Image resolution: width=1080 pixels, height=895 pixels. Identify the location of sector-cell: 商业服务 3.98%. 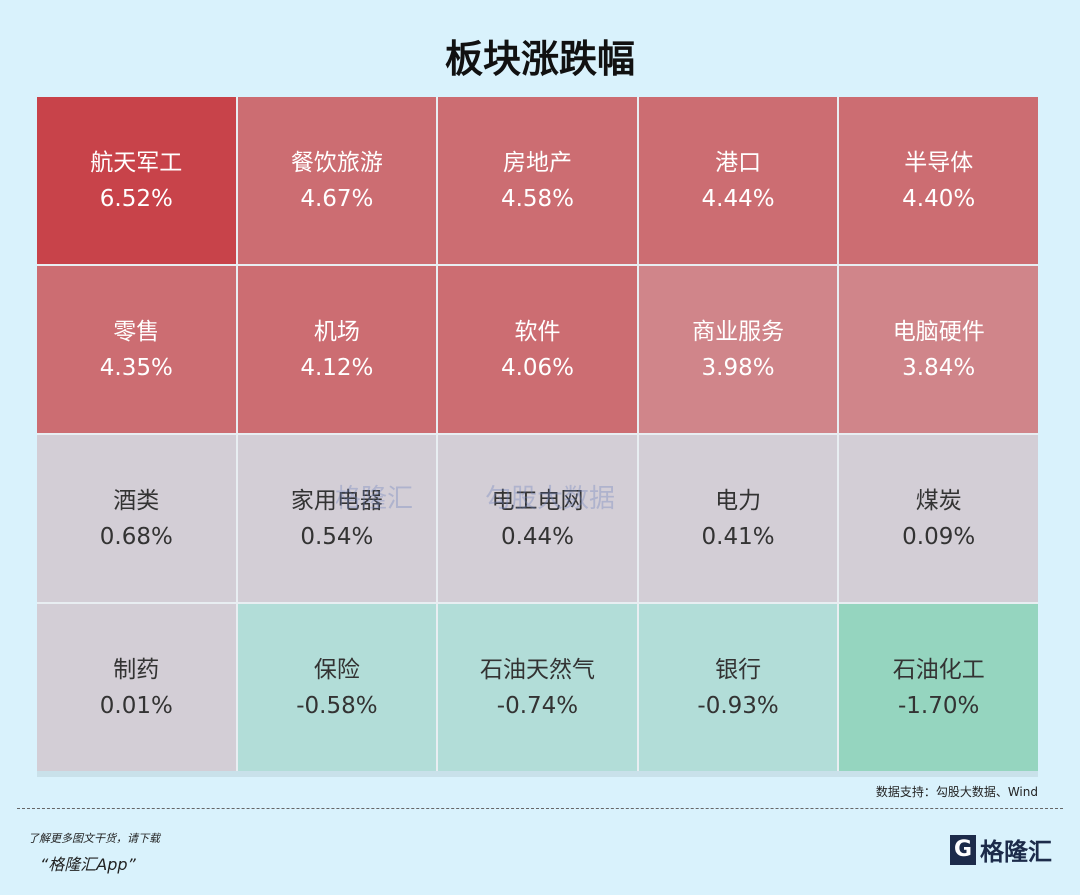
(738, 349).